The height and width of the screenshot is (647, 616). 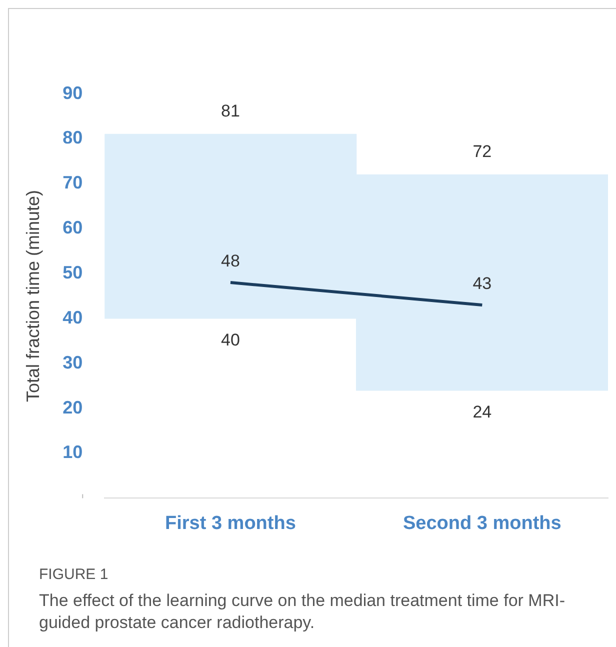 What do you see at coordinates (72, 407) in the screenshot?
I see `y-tick-label: 20` at bounding box center [72, 407].